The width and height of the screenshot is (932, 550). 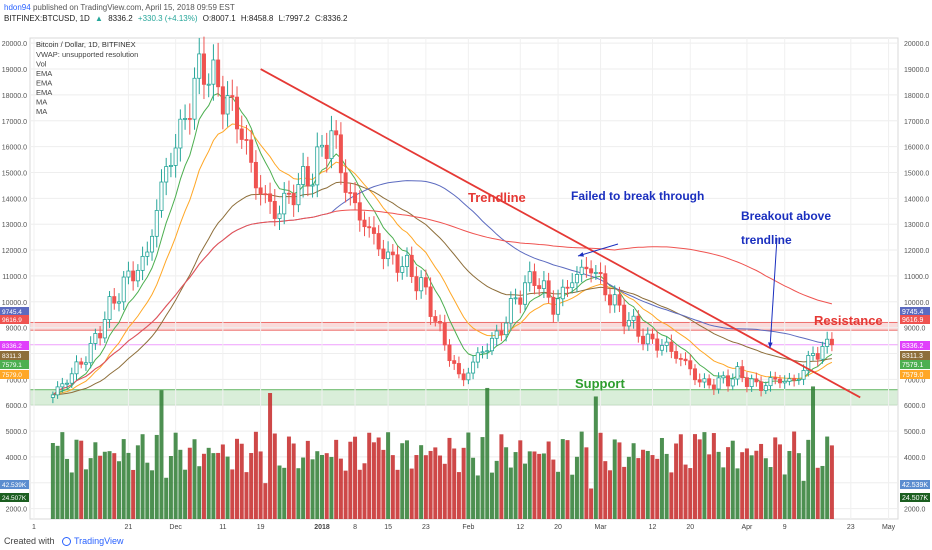 What do you see at coordinates (99, 18) in the screenshot?
I see `up-arrow-icon: ▲` at bounding box center [99, 18].